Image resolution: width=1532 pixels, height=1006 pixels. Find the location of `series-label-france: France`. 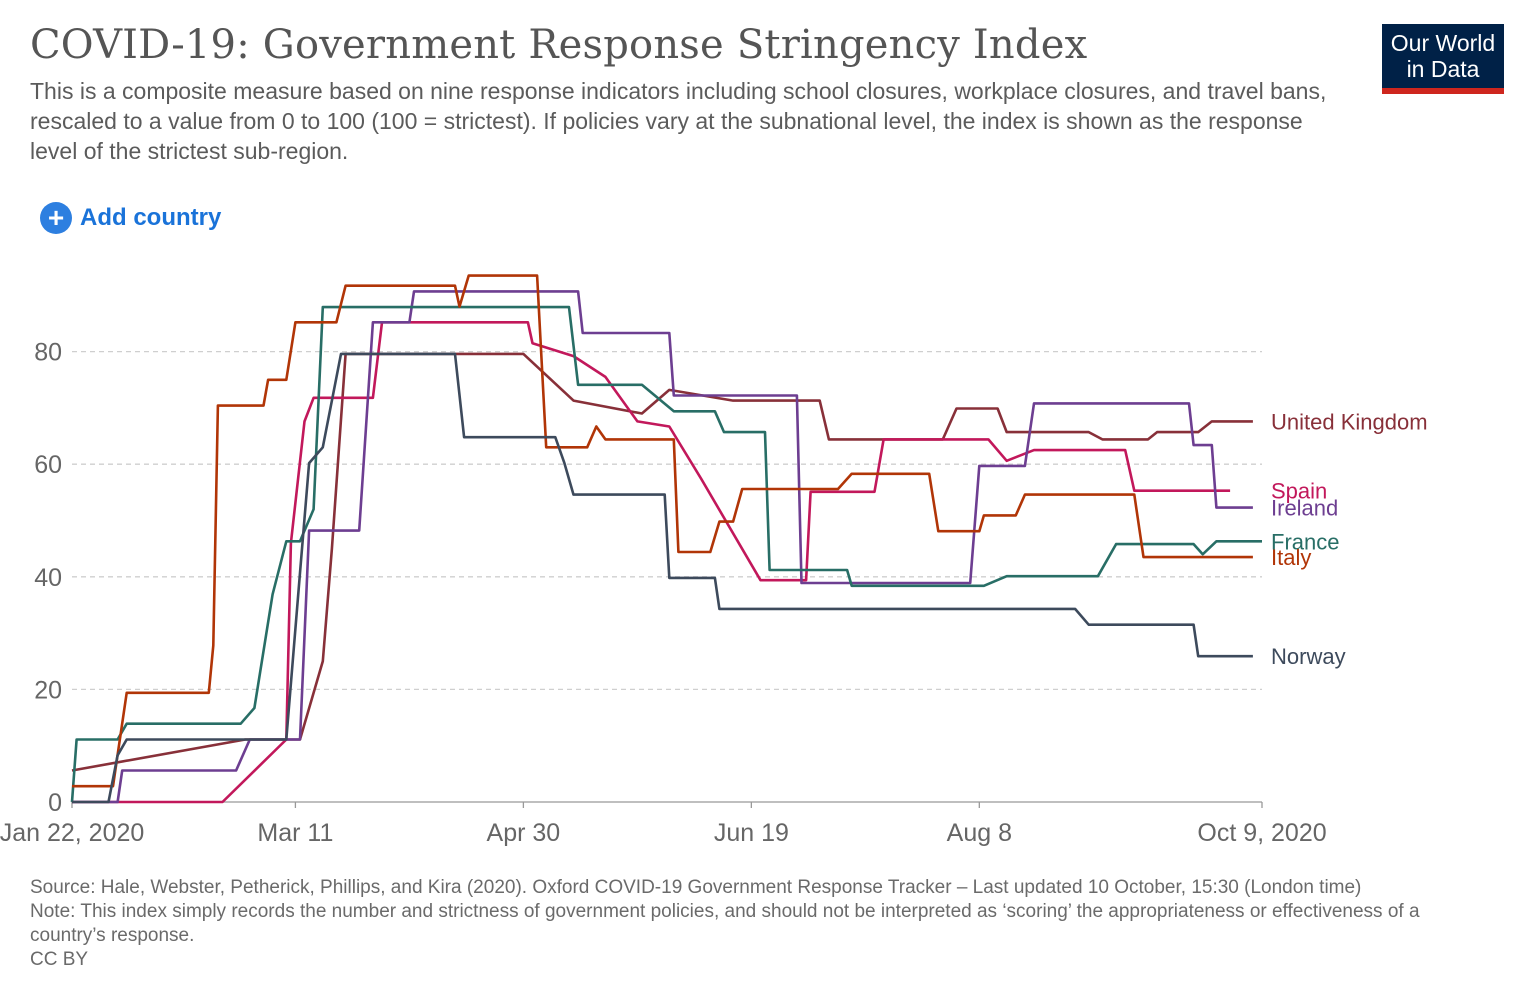

series-label-france: France is located at coordinates (1305, 541).